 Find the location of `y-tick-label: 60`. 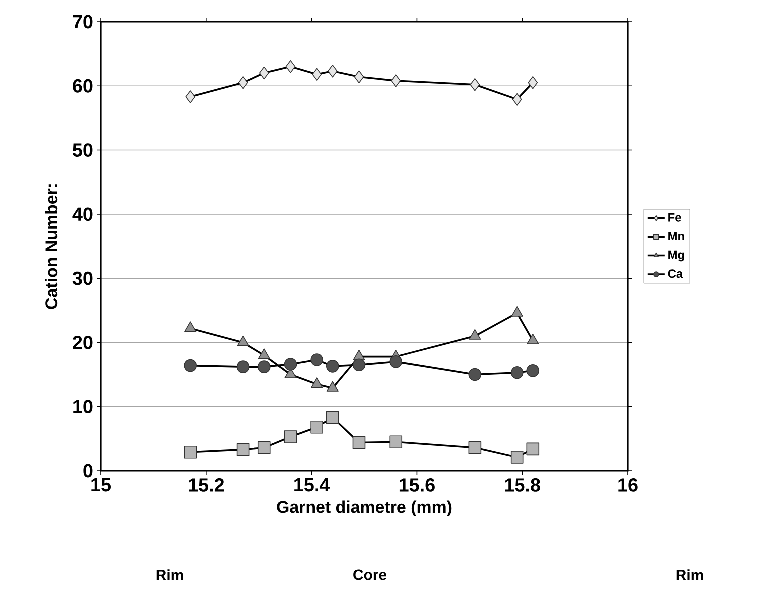

y-tick-label: 60 is located at coordinates (83, 86).